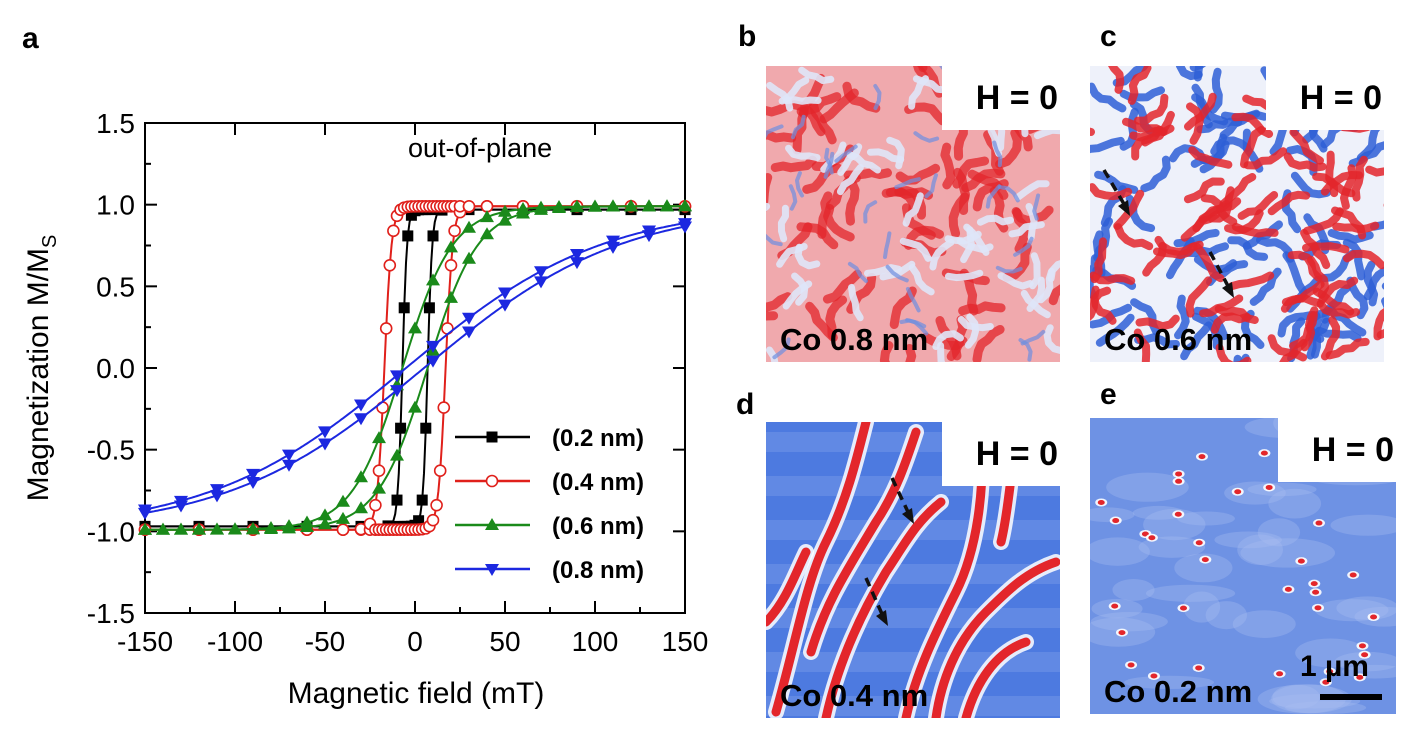 The width and height of the screenshot is (1427, 739). Describe the element at coordinates (1108, 394) in the screenshot. I see `panel-letter-e: e` at that location.